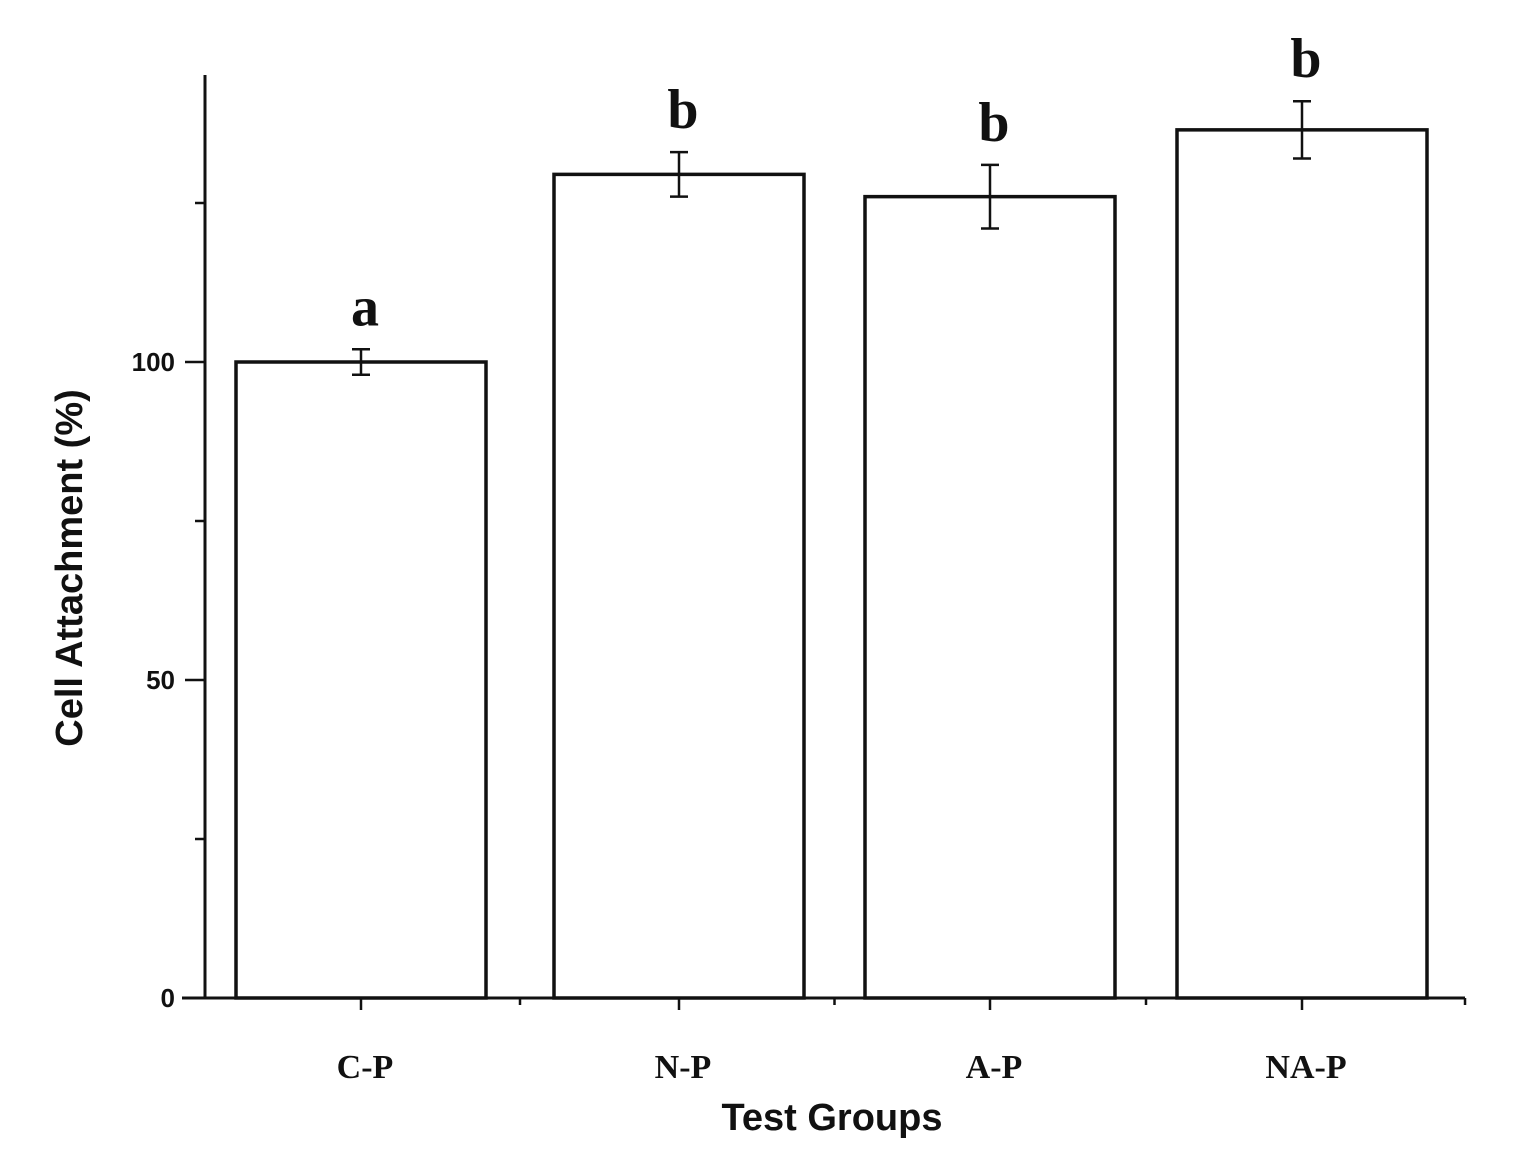 The image size is (1525, 1165). What do you see at coordinates (365, 1067) in the screenshot?
I see `x-tick-label-c-p: C-P` at bounding box center [365, 1067].